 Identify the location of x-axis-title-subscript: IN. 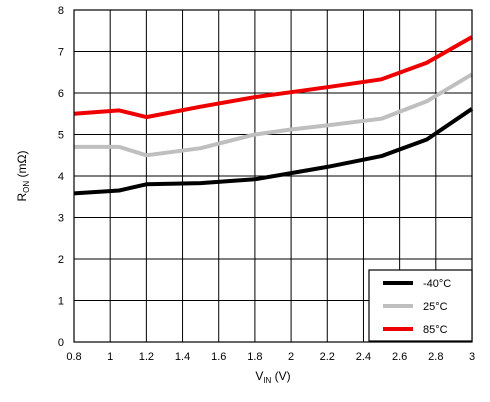
(267, 380).